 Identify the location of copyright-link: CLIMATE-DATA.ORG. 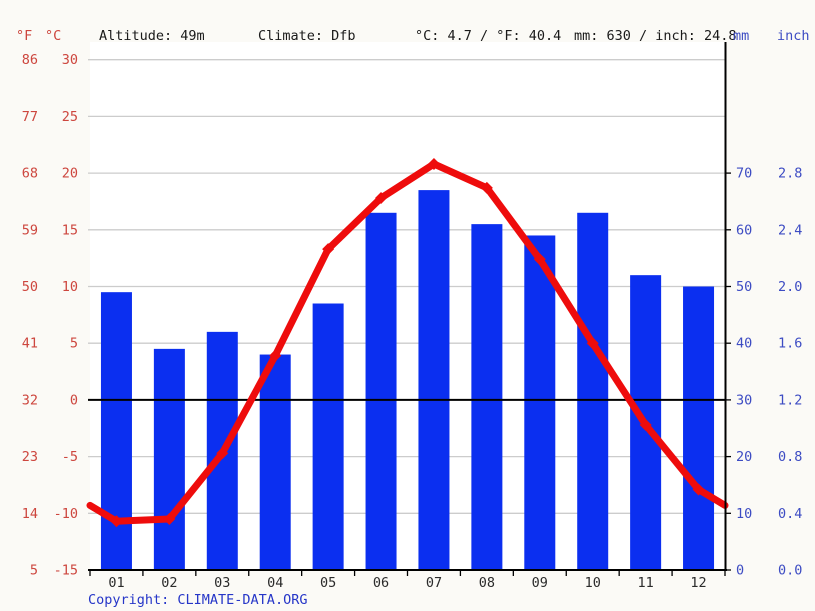
(242, 600).